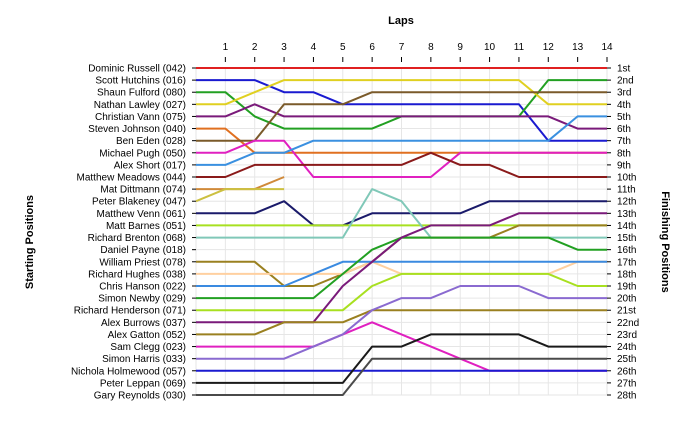  I want to click on finishing-position-label: 25th, so click(626, 359).